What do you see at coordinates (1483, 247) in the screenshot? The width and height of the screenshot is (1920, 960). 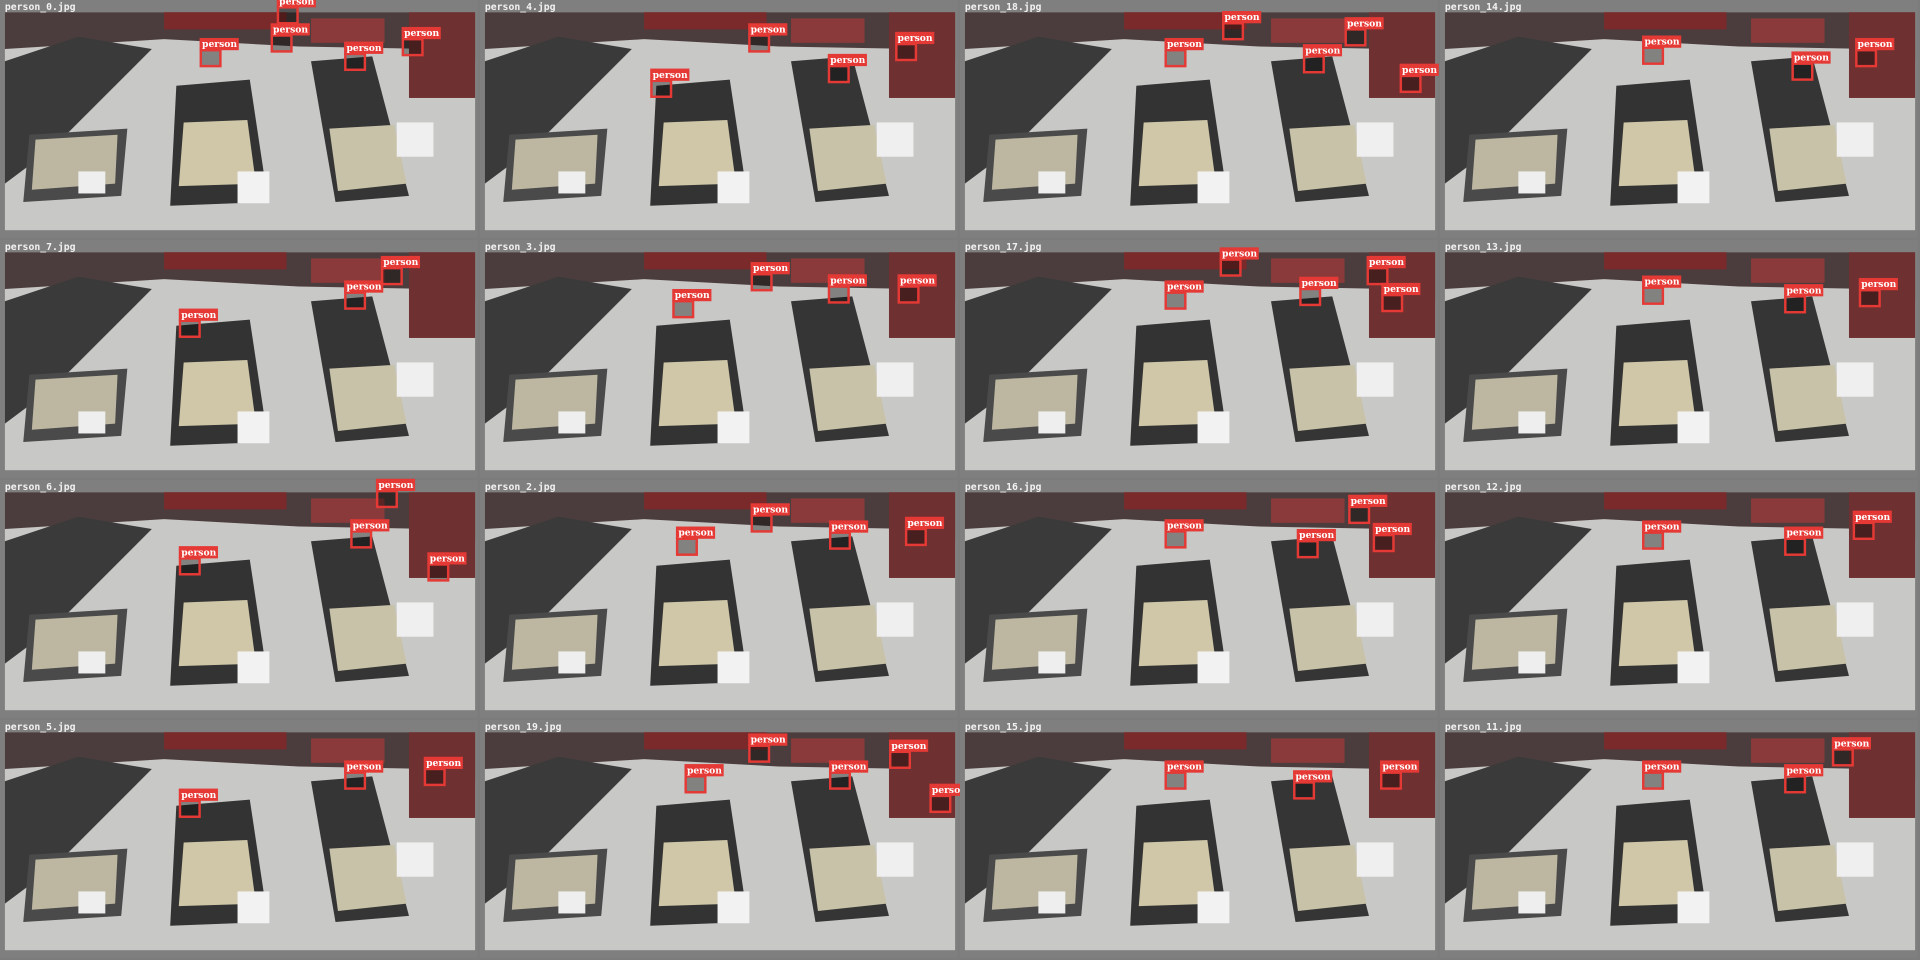 I see `filename: person_13.jpg` at bounding box center [1483, 247].